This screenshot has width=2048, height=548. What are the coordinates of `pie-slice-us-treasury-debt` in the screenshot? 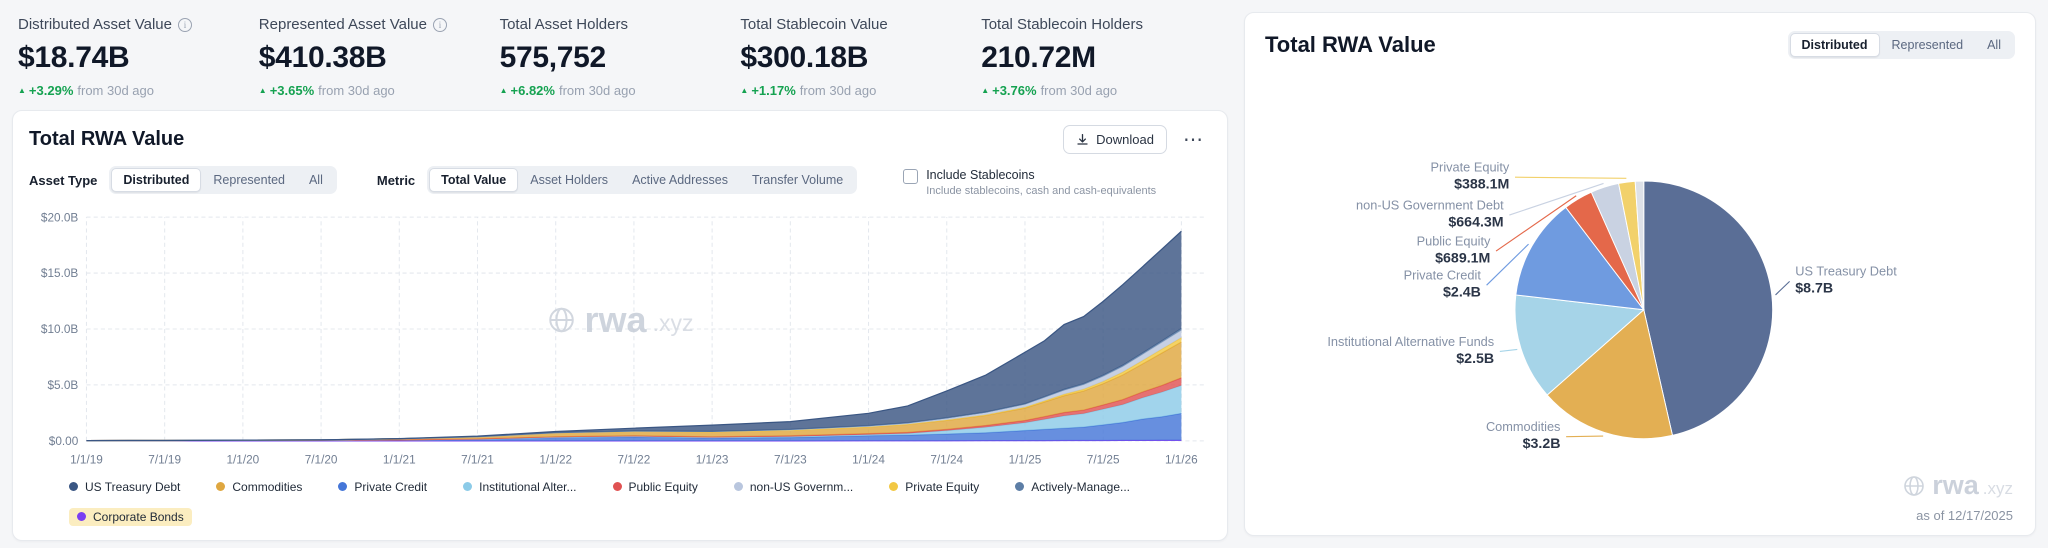 It's located at (1708, 308).